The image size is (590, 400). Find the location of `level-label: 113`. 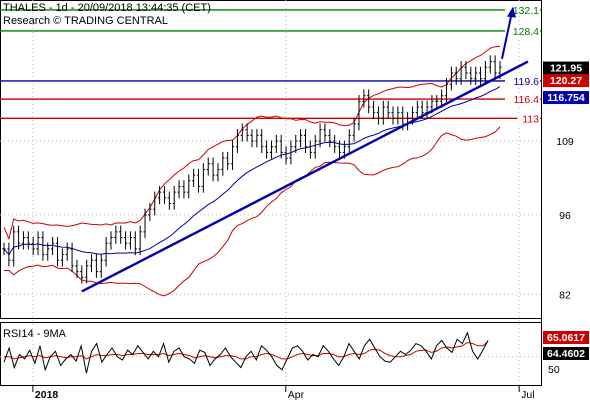

level-label: 113 is located at coordinates (530, 119).